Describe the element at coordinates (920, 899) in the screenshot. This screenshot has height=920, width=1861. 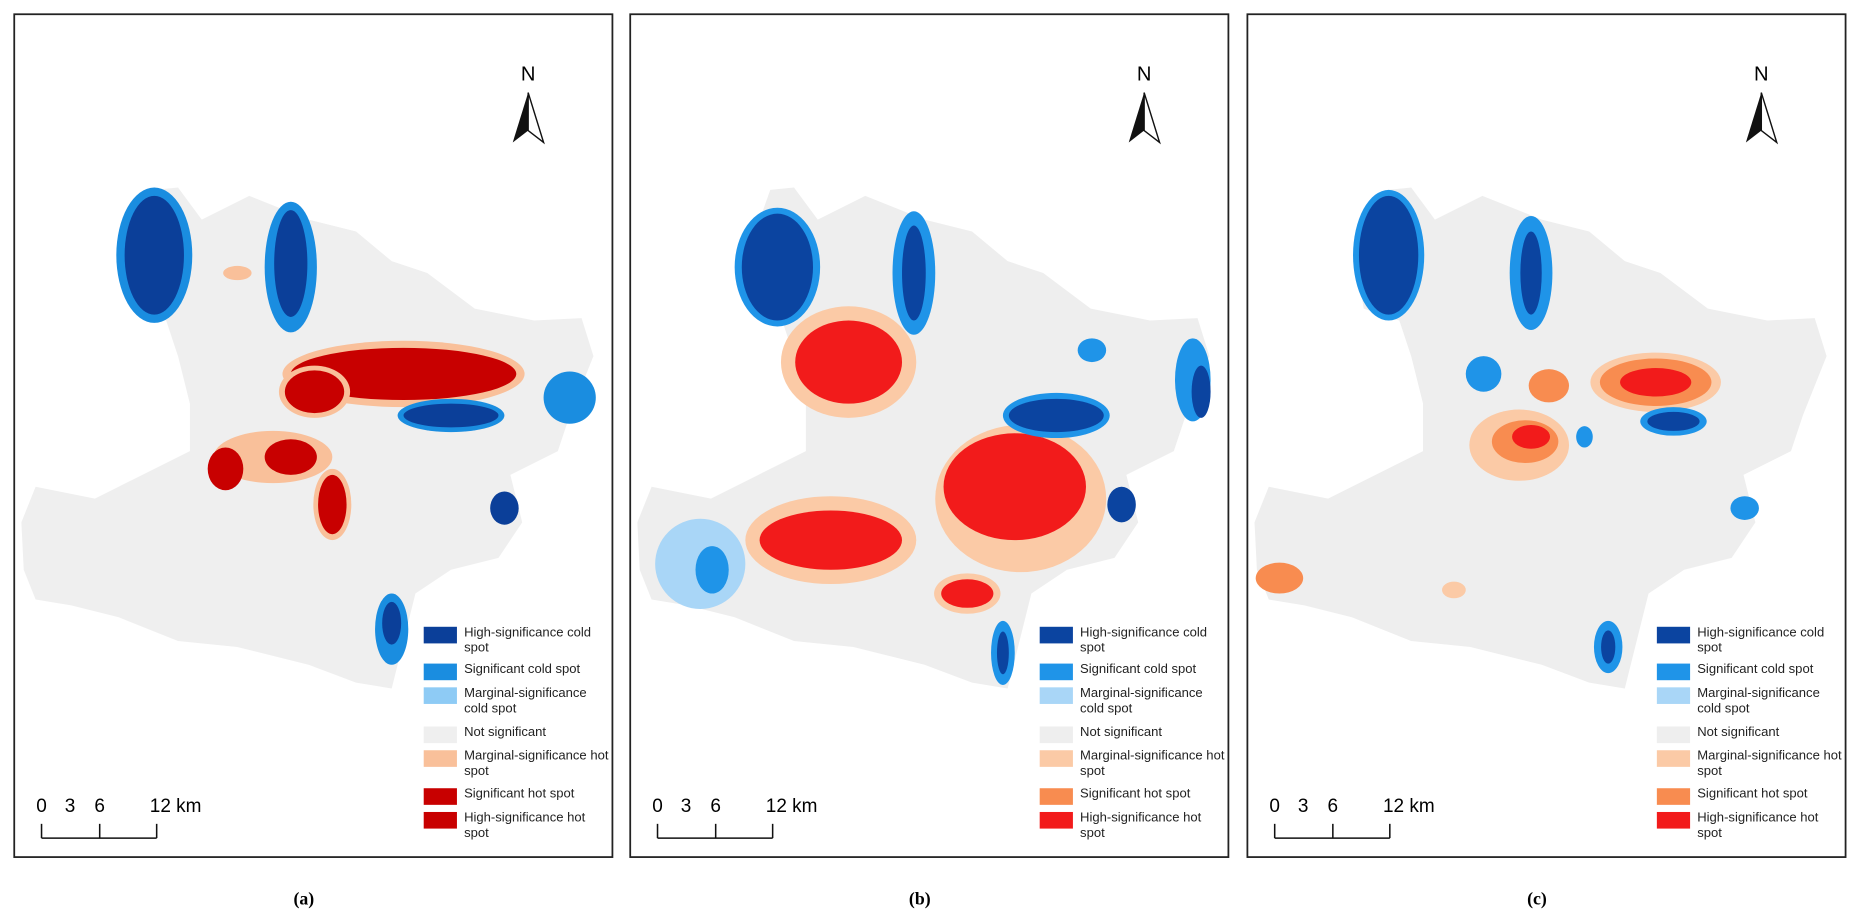
I see `panel-caption: (b)` at that location.